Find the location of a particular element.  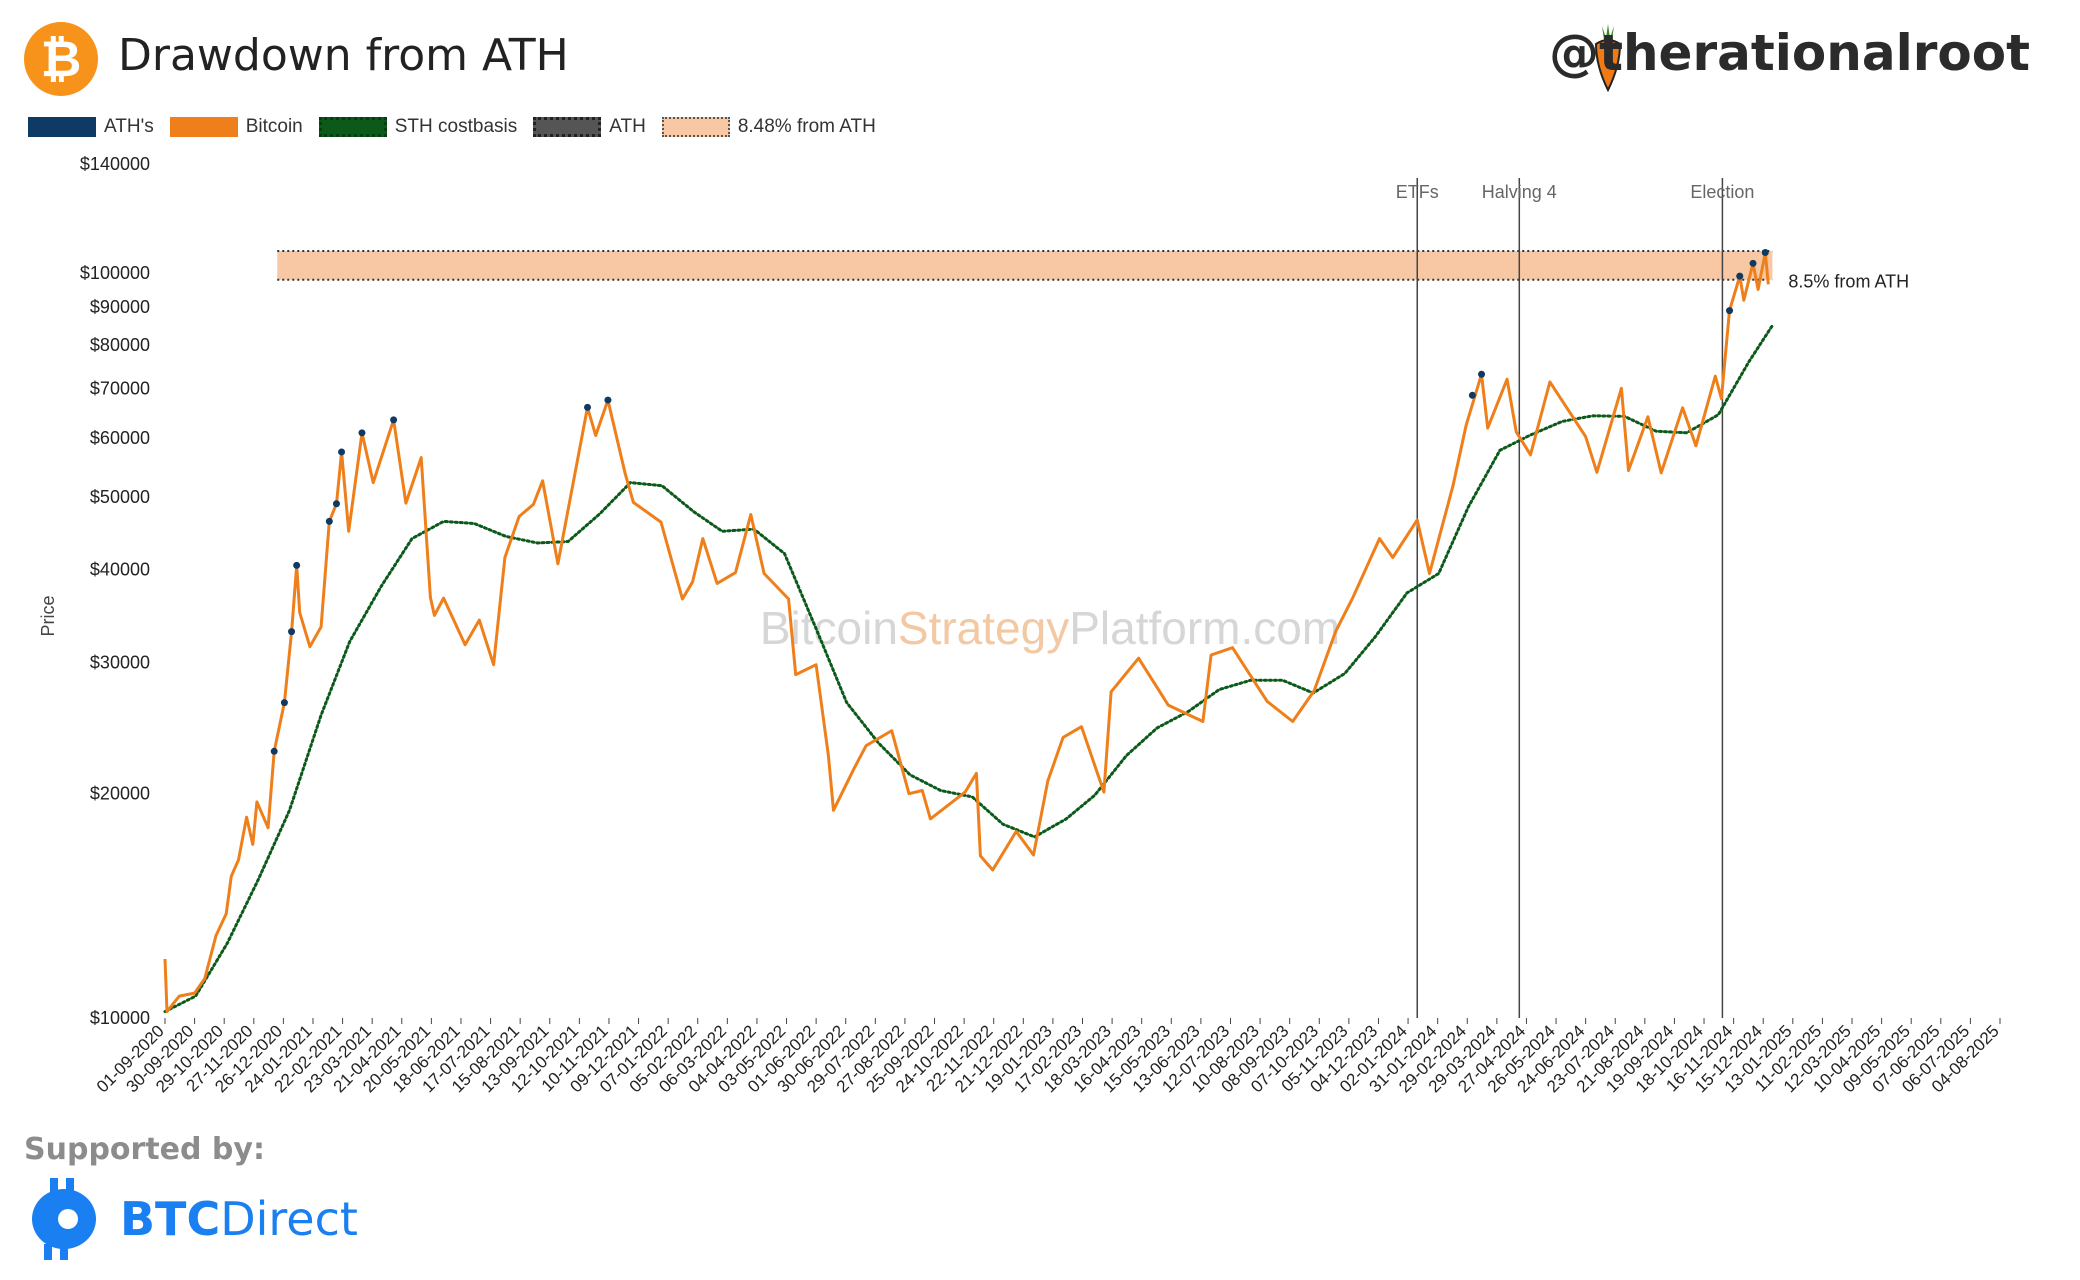

legend-item-ath-points: ATH's is located at coordinates (91, 127).